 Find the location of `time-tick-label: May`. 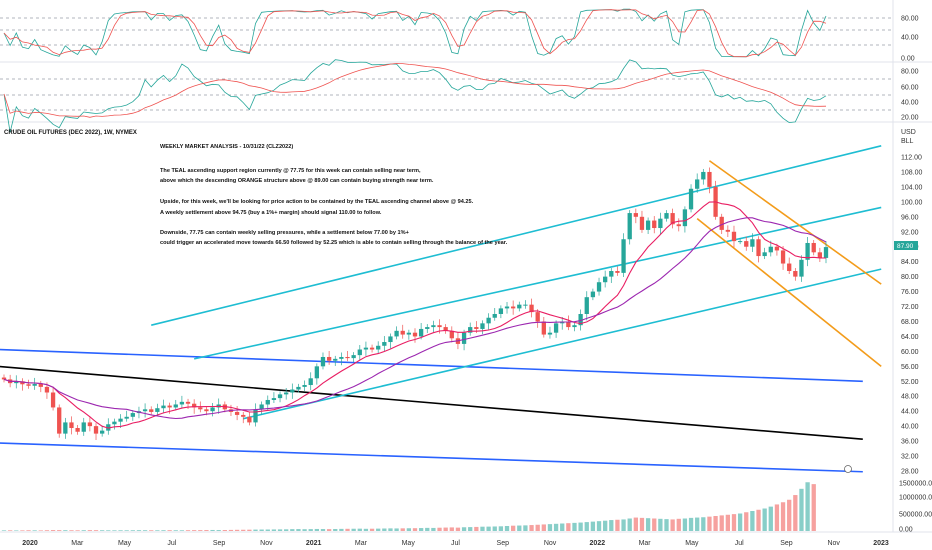

time-tick-label: May is located at coordinates (692, 543).